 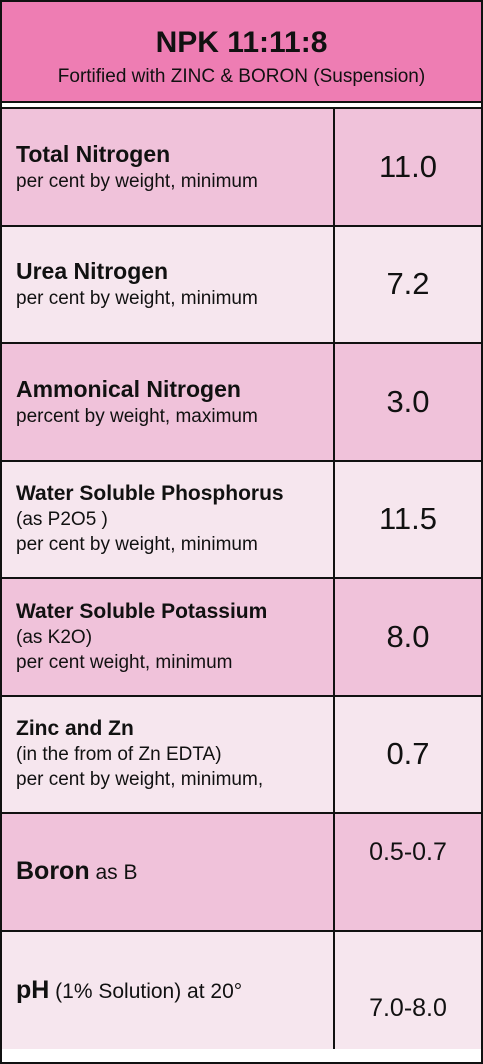 I want to click on parameter-detail: (in the from of Zn EDTA), so click(x=119, y=755).